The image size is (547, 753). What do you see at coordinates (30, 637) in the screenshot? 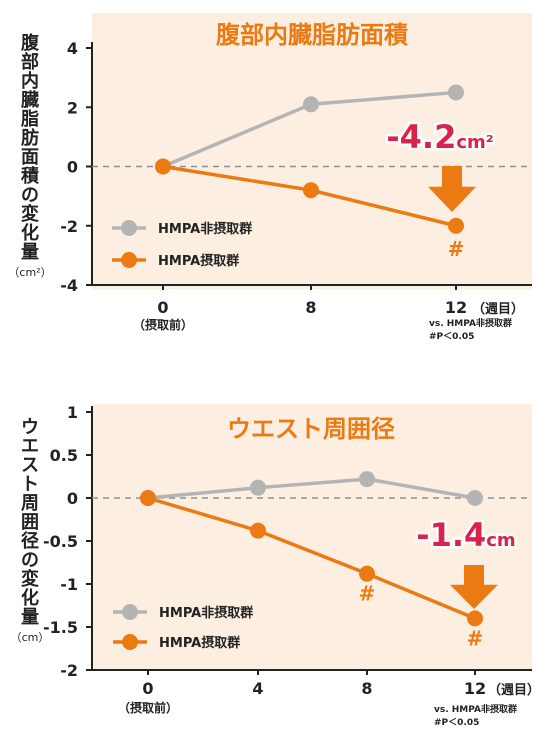
I see `y-axis-unit: （cm）` at bounding box center [30, 637].